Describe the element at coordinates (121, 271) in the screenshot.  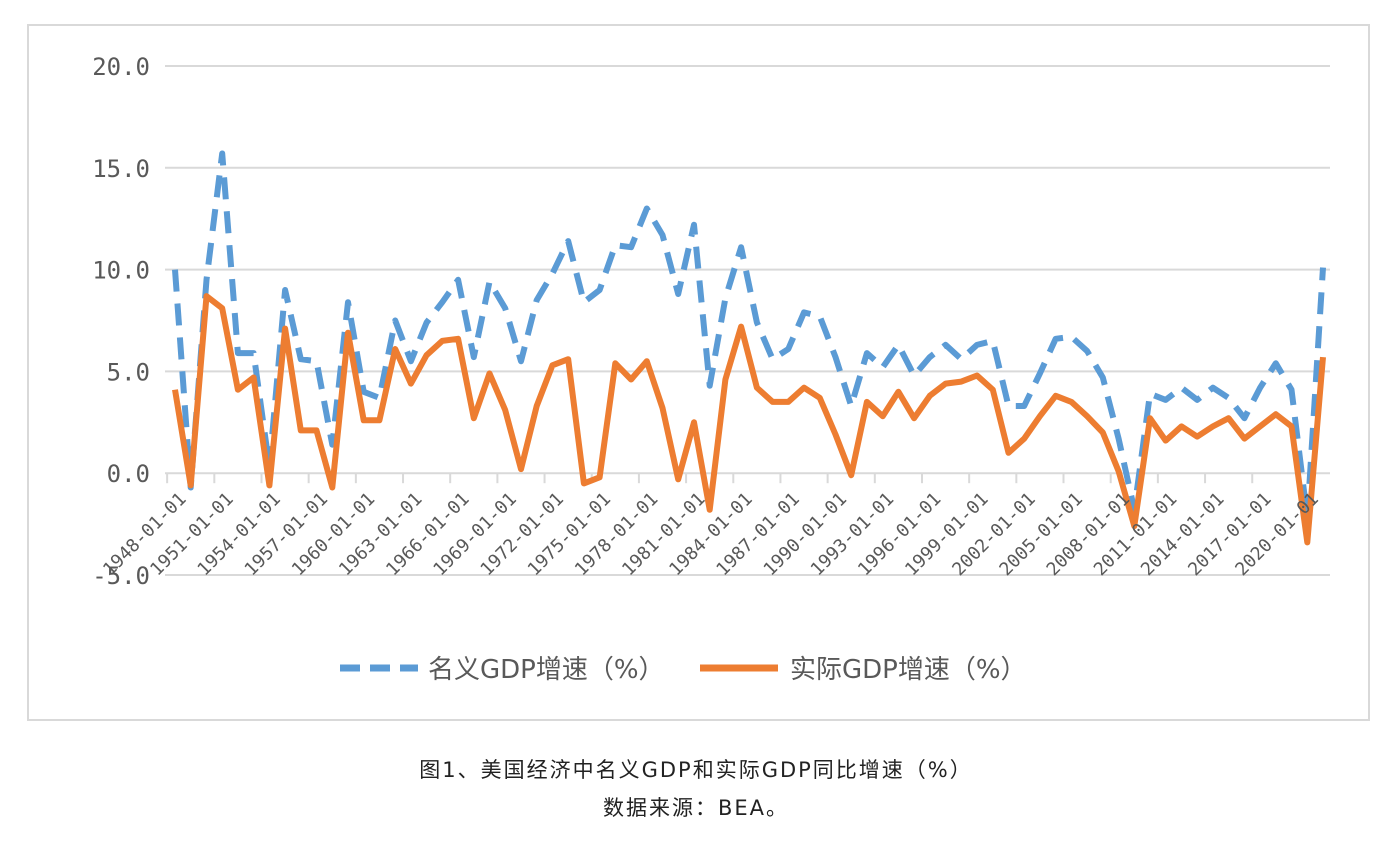
I see `y-tick-label: 10.0` at that location.